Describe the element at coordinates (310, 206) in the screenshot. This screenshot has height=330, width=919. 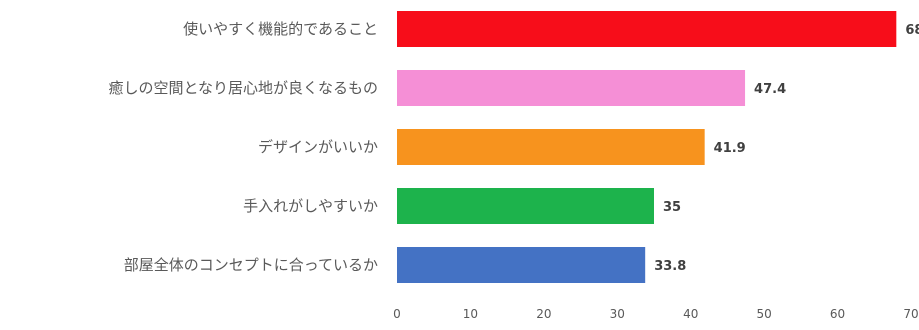
I see `category-label-4: 手入れがしやすいか` at that location.